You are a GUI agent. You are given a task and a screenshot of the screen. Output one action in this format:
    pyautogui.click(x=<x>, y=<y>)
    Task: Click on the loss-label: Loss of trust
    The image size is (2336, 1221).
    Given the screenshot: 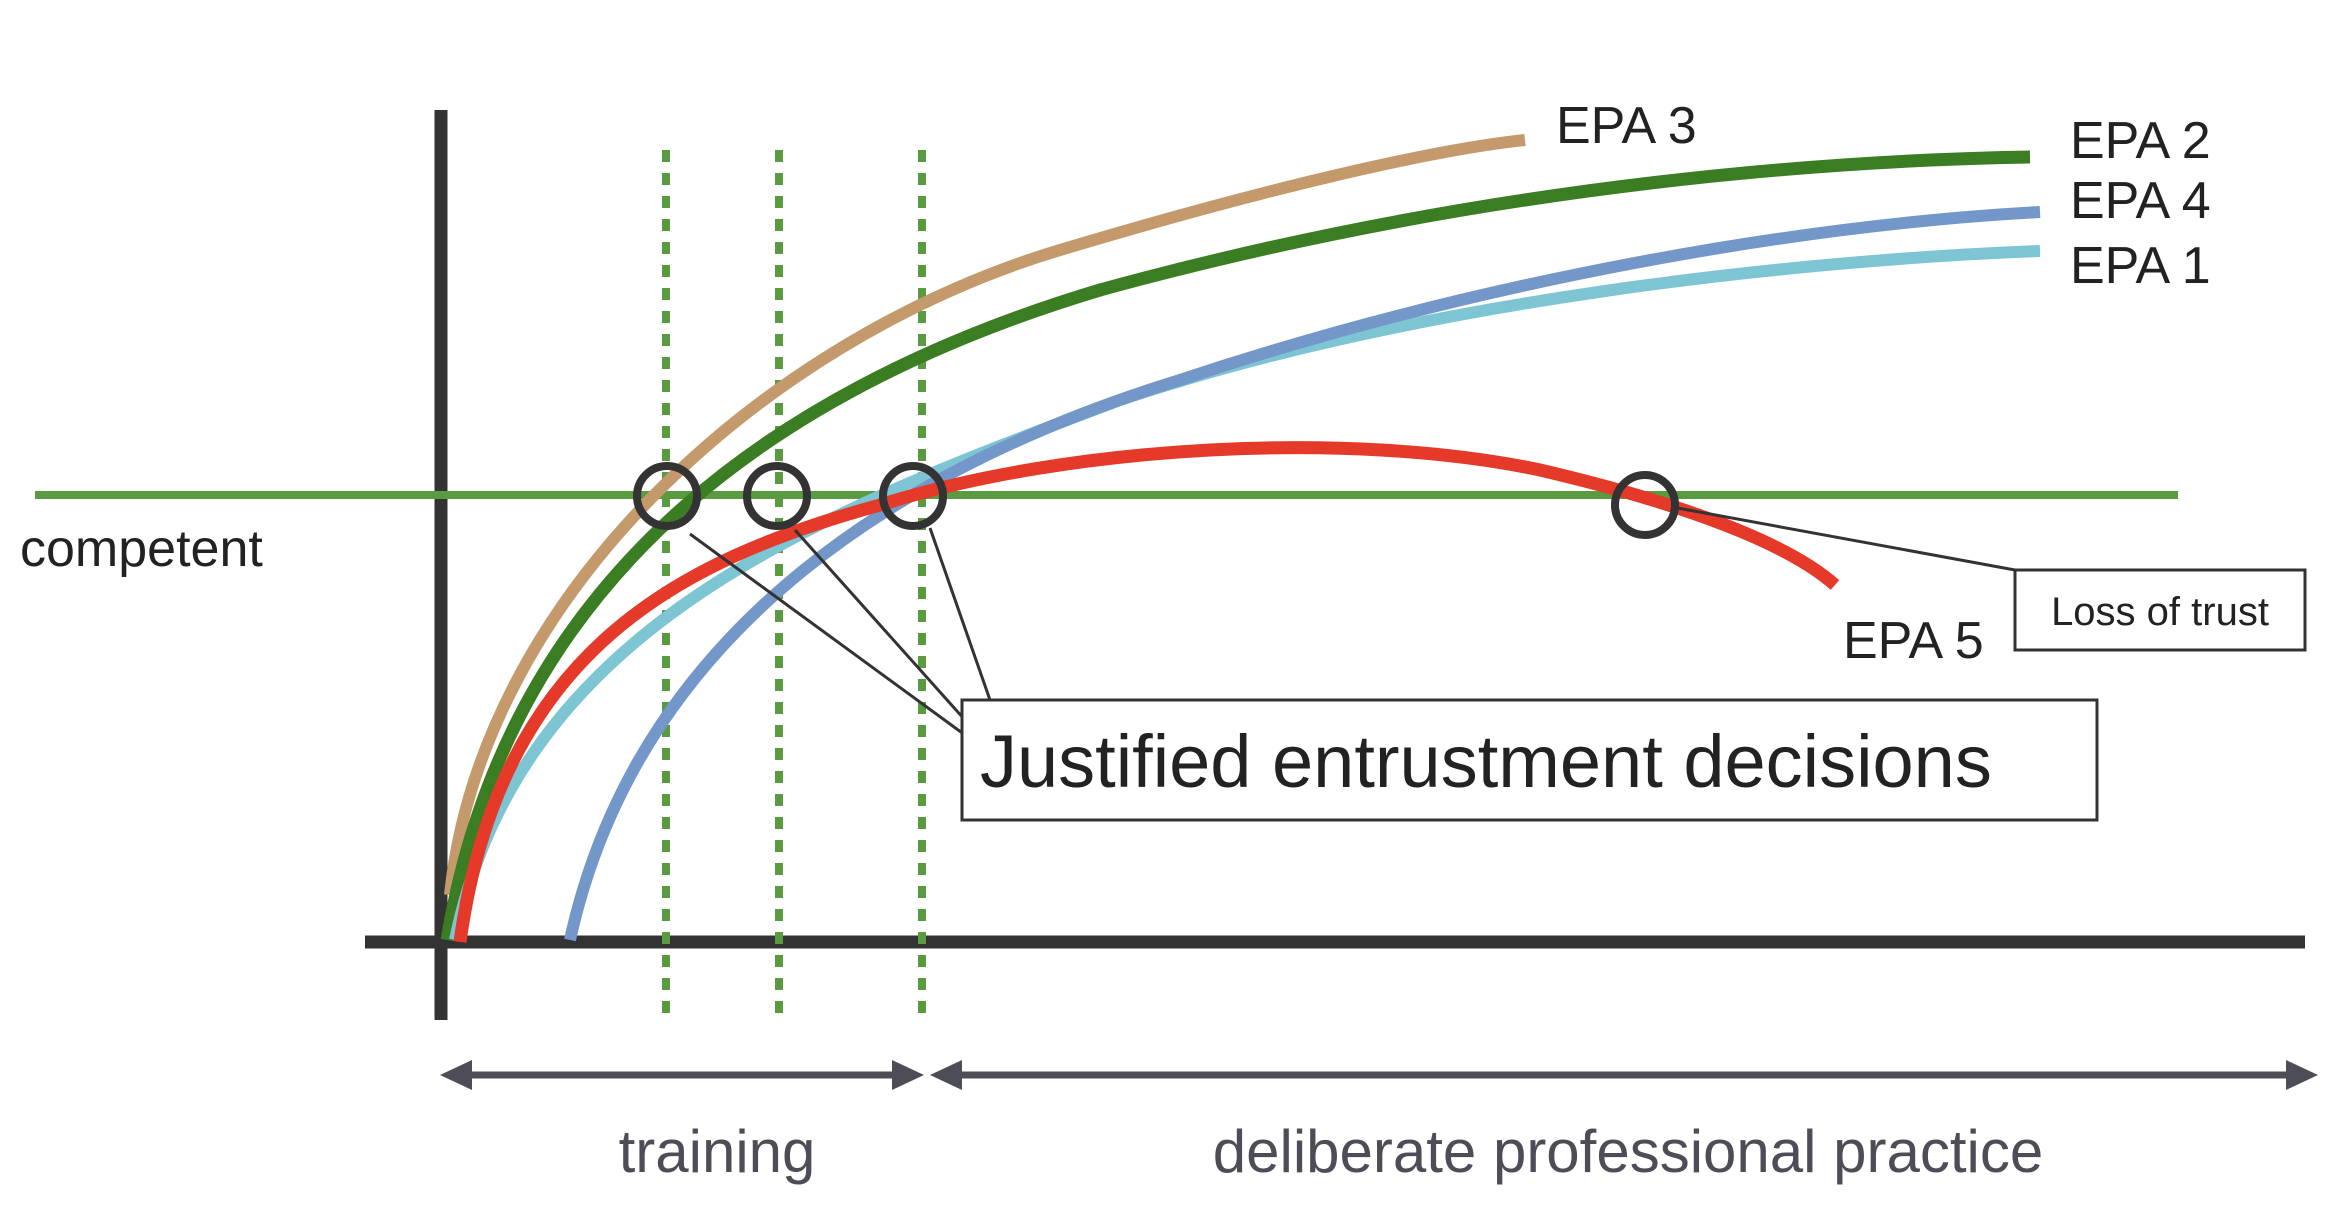 What is the action you would take?
    pyautogui.click(x=2160, y=612)
    